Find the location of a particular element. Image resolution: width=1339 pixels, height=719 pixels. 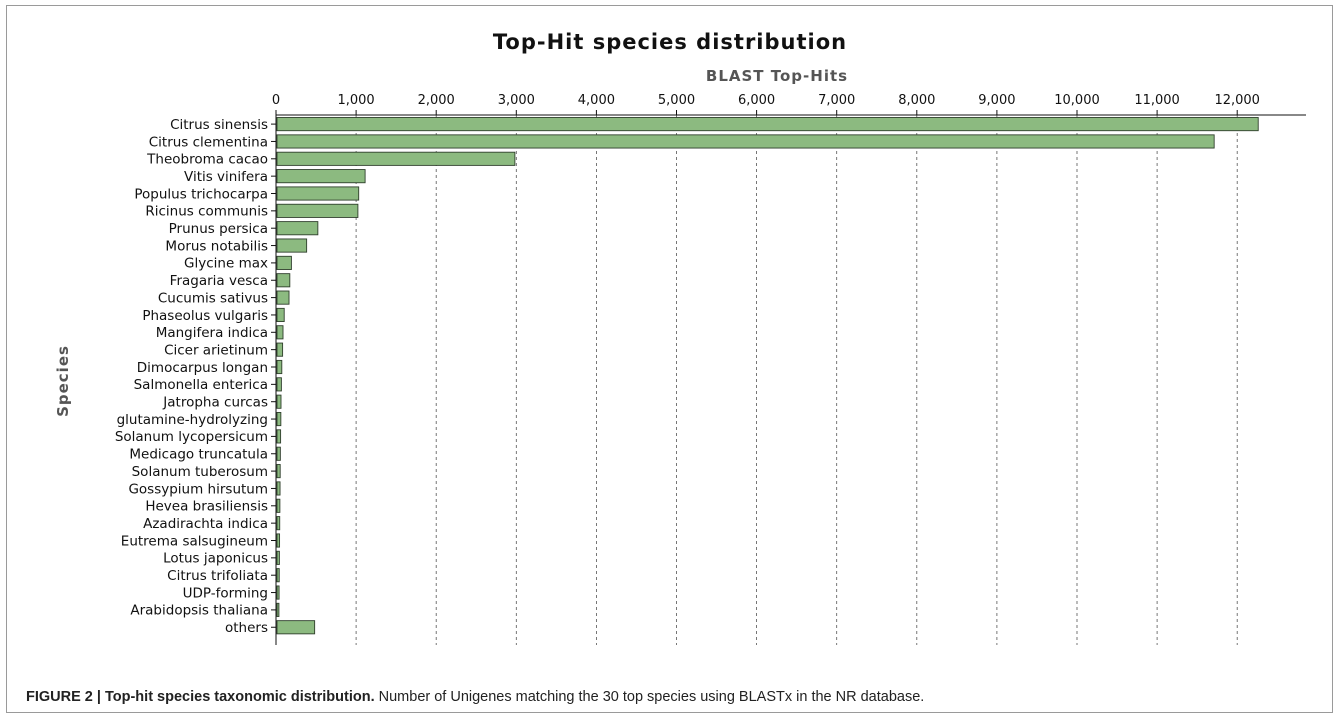

x-tick-label: 7,000 is located at coordinates (836, 100).